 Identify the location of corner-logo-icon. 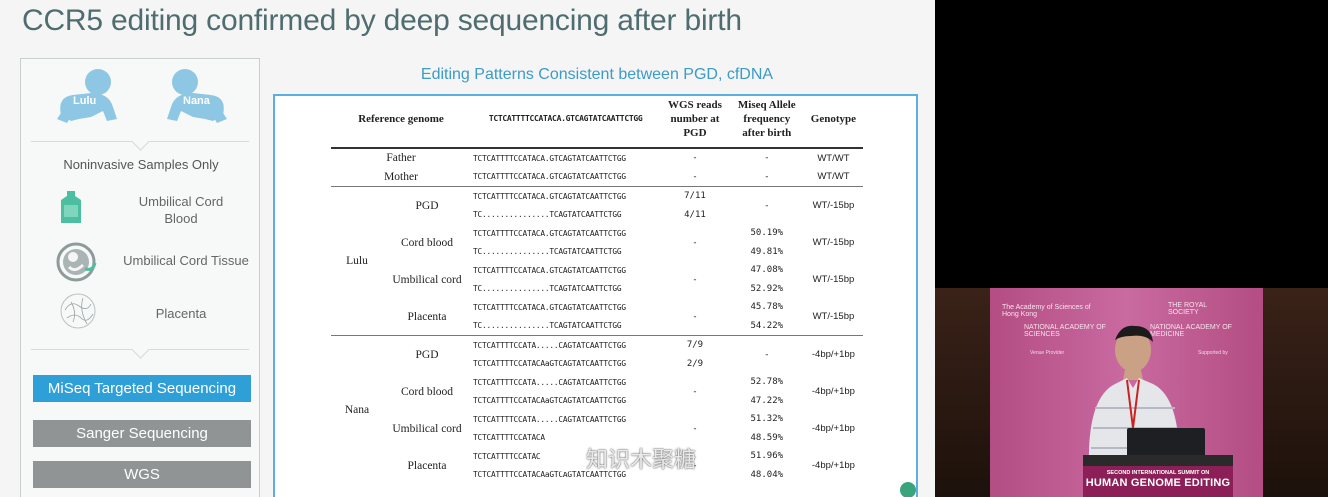
(908, 489).